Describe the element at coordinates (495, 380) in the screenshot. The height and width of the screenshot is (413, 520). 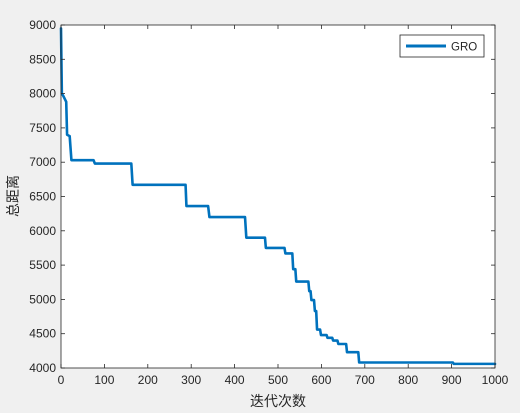
I see `x-tick-label: 1000` at that location.